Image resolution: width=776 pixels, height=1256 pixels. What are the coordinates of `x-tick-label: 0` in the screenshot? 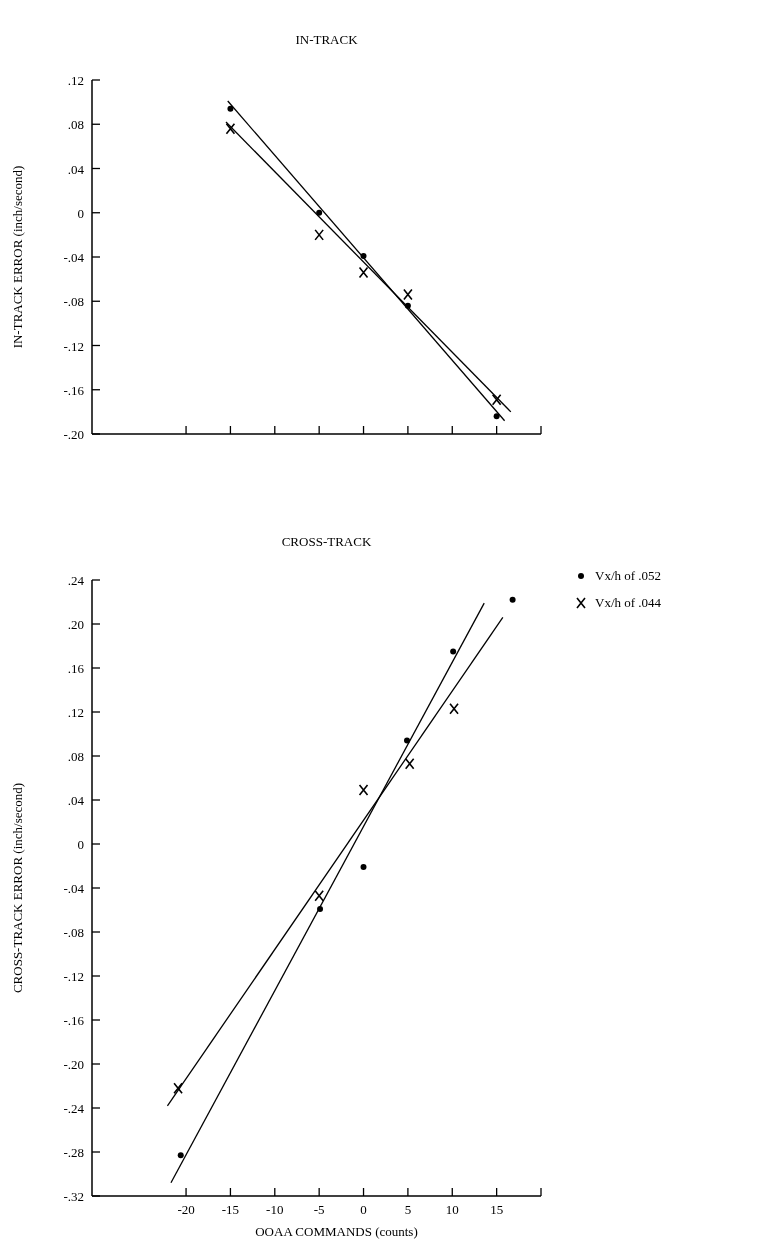 It's located at (363, 1209).